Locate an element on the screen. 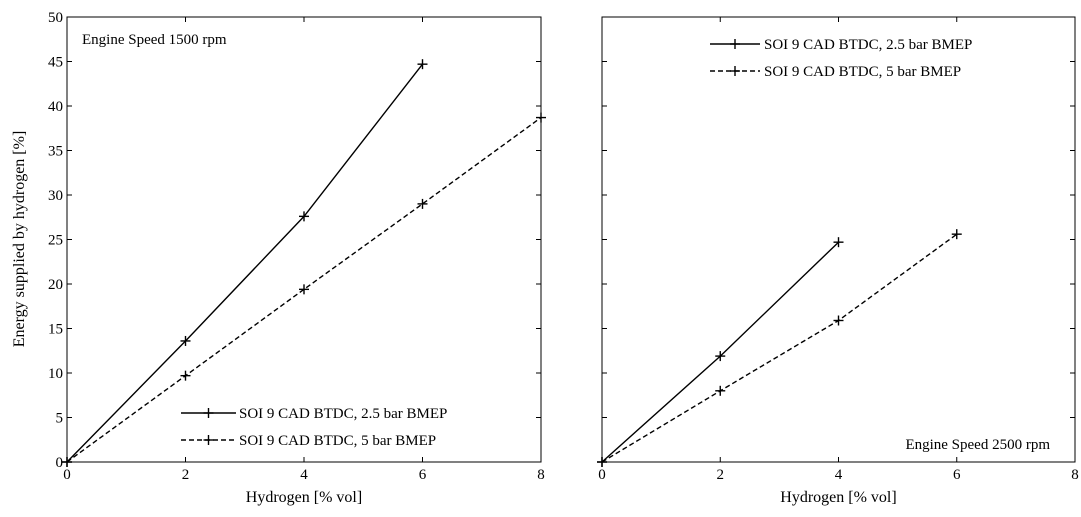  y-tick-label: 20 is located at coordinates (55, 285).